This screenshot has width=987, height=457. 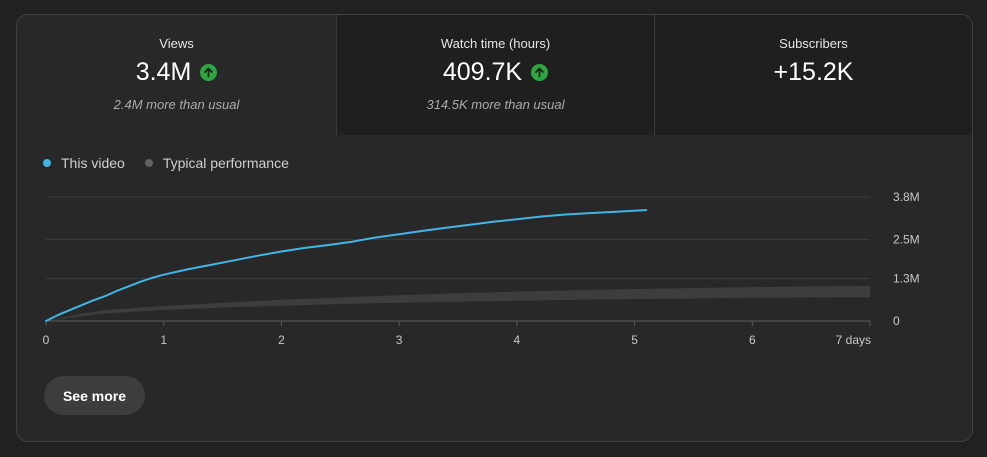 What do you see at coordinates (752, 340) in the screenshot?
I see `x-tick-label: 6` at bounding box center [752, 340].